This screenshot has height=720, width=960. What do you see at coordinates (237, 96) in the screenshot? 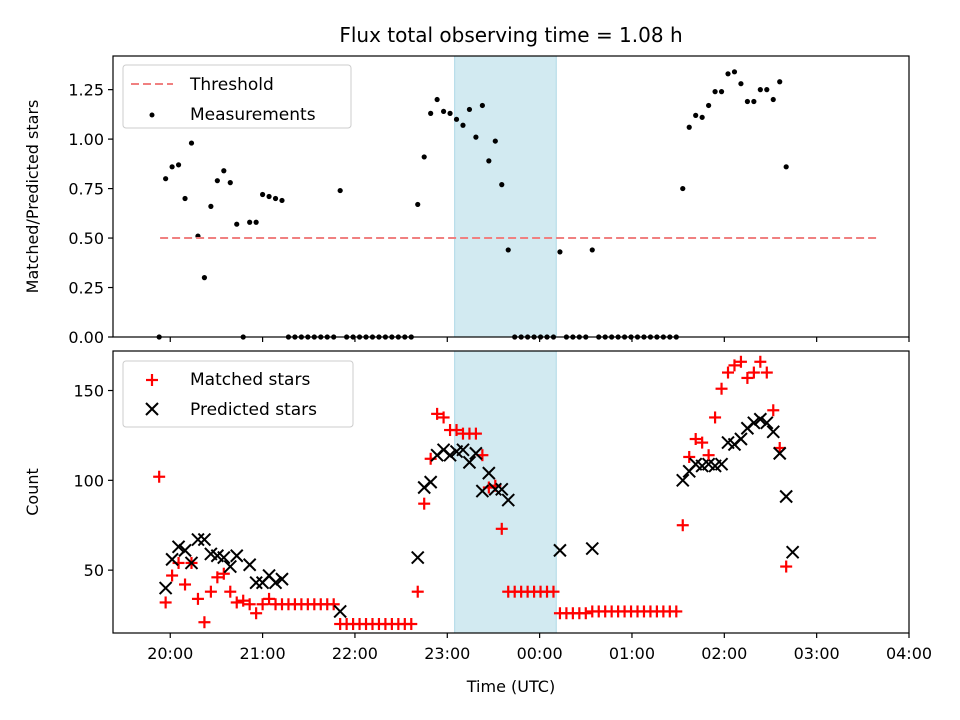
I see `ratio-legend: Threshold Measurements` at bounding box center [237, 96].